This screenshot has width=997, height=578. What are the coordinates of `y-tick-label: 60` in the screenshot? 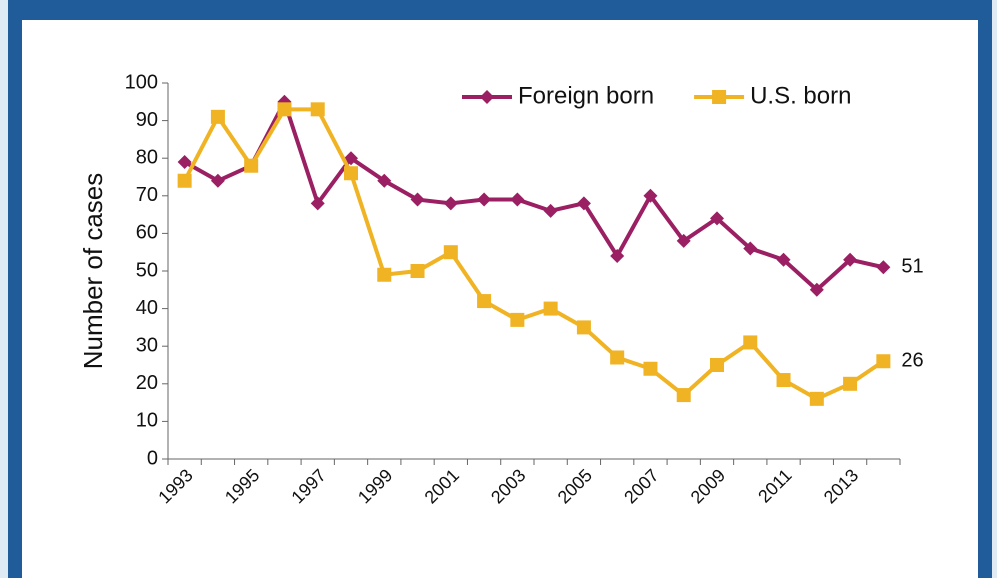 It's located at (147, 233).